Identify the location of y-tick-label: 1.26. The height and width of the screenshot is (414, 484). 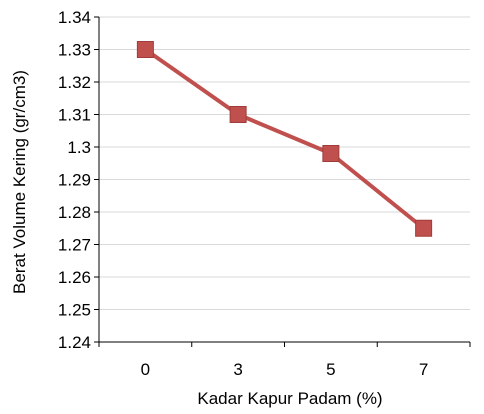
(74, 277).